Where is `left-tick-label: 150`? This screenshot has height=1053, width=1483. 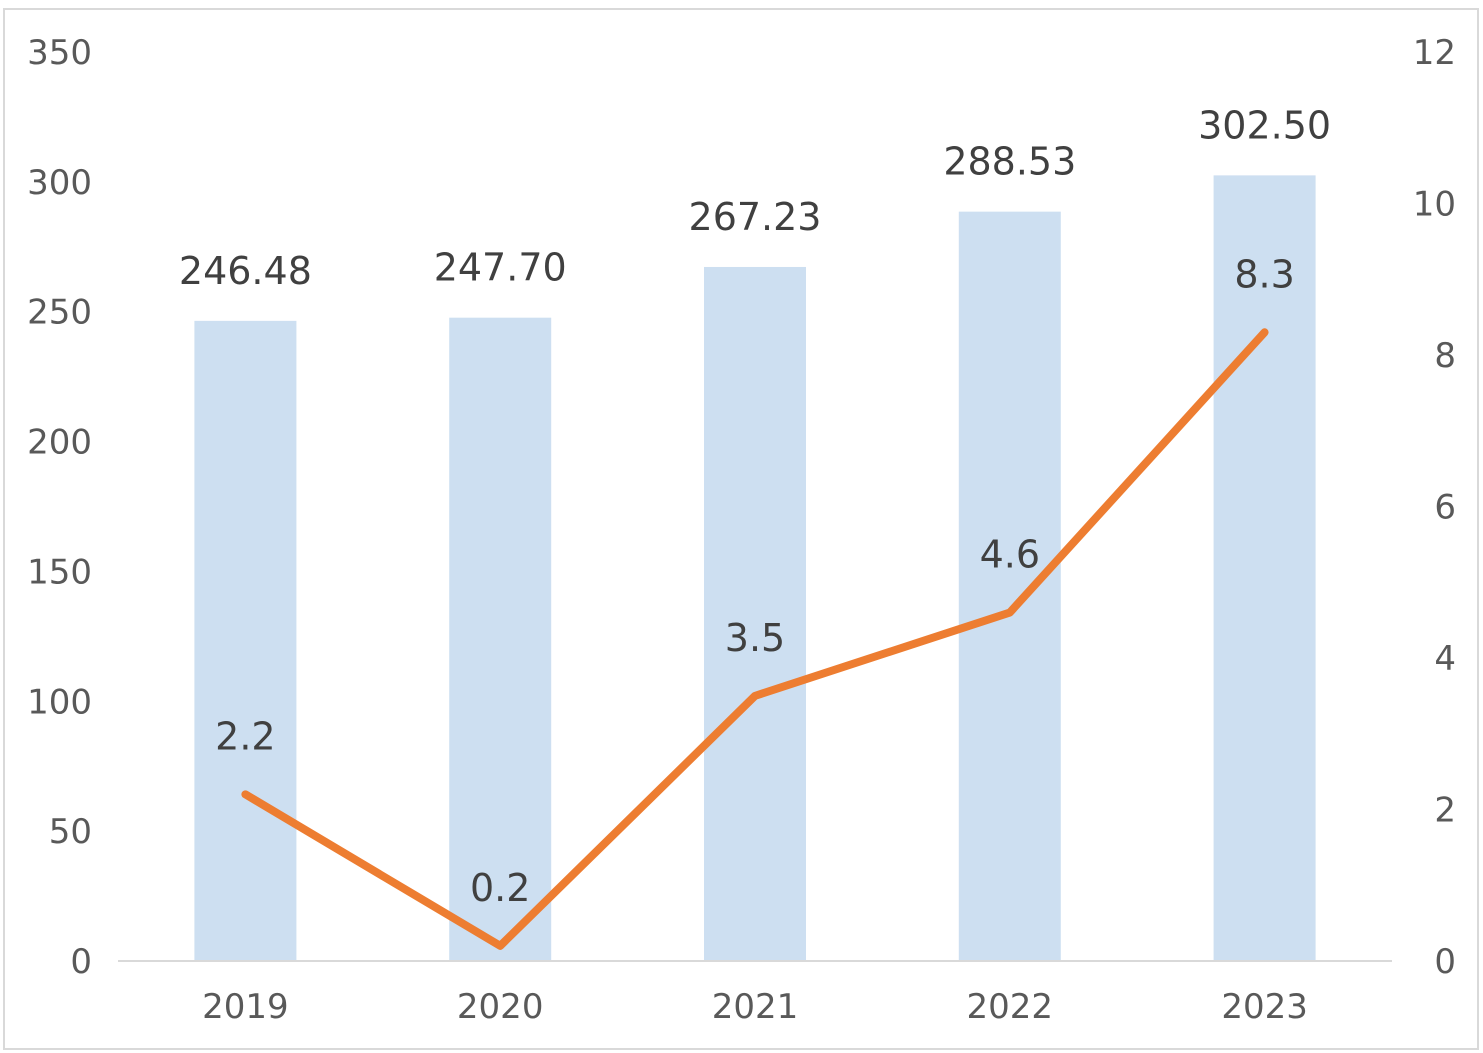
left-tick-label: 150 is located at coordinates (59, 572).